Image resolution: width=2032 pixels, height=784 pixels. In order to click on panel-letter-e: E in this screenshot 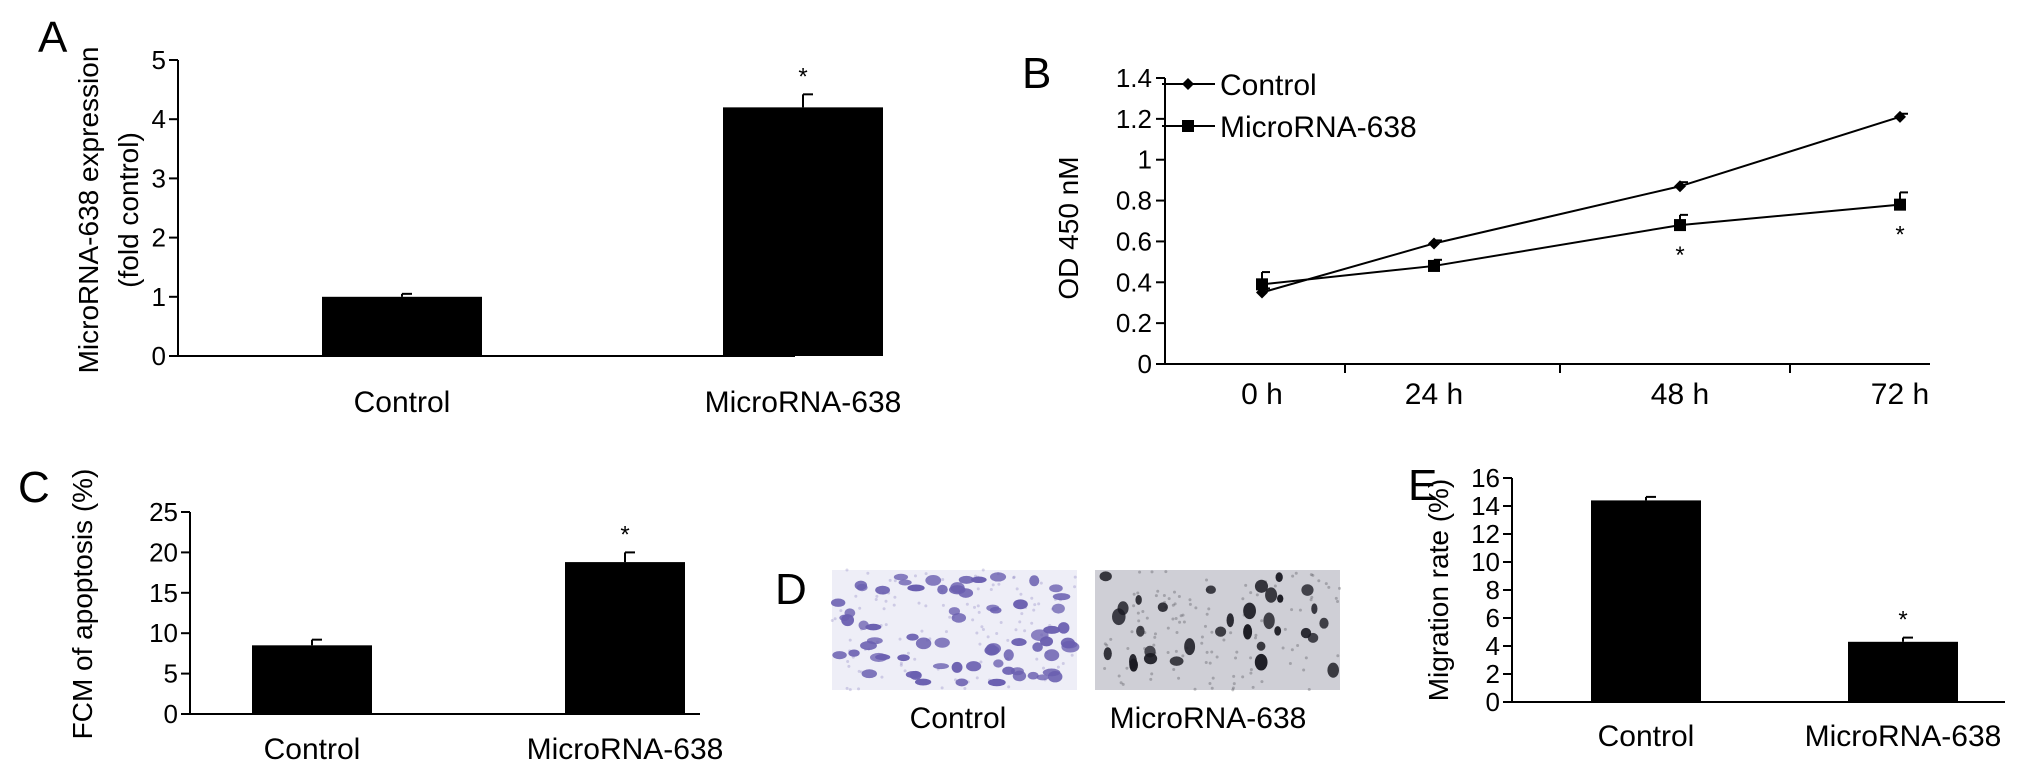, I will do `click(1422, 485)`.